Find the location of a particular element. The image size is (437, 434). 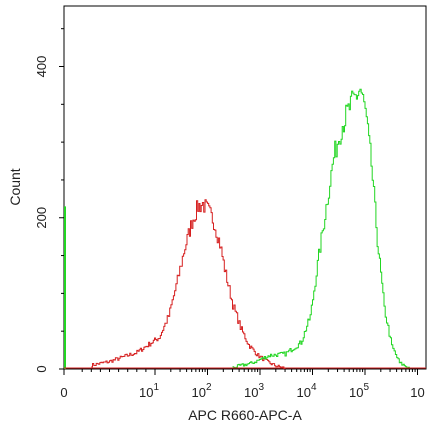

x-tick-label: 10⁵ is located at coordinates (359, 391).